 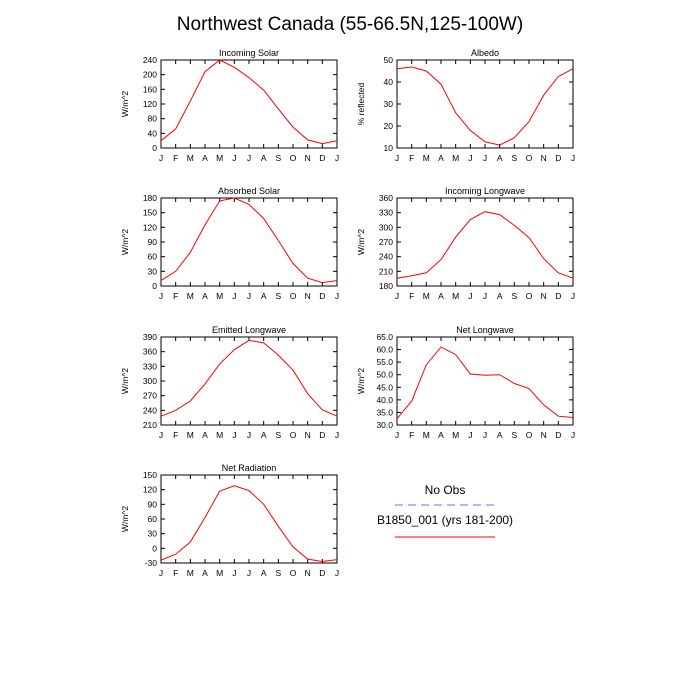 I want to click on y-tick-label: 65.0, so click(x=384, y=337).